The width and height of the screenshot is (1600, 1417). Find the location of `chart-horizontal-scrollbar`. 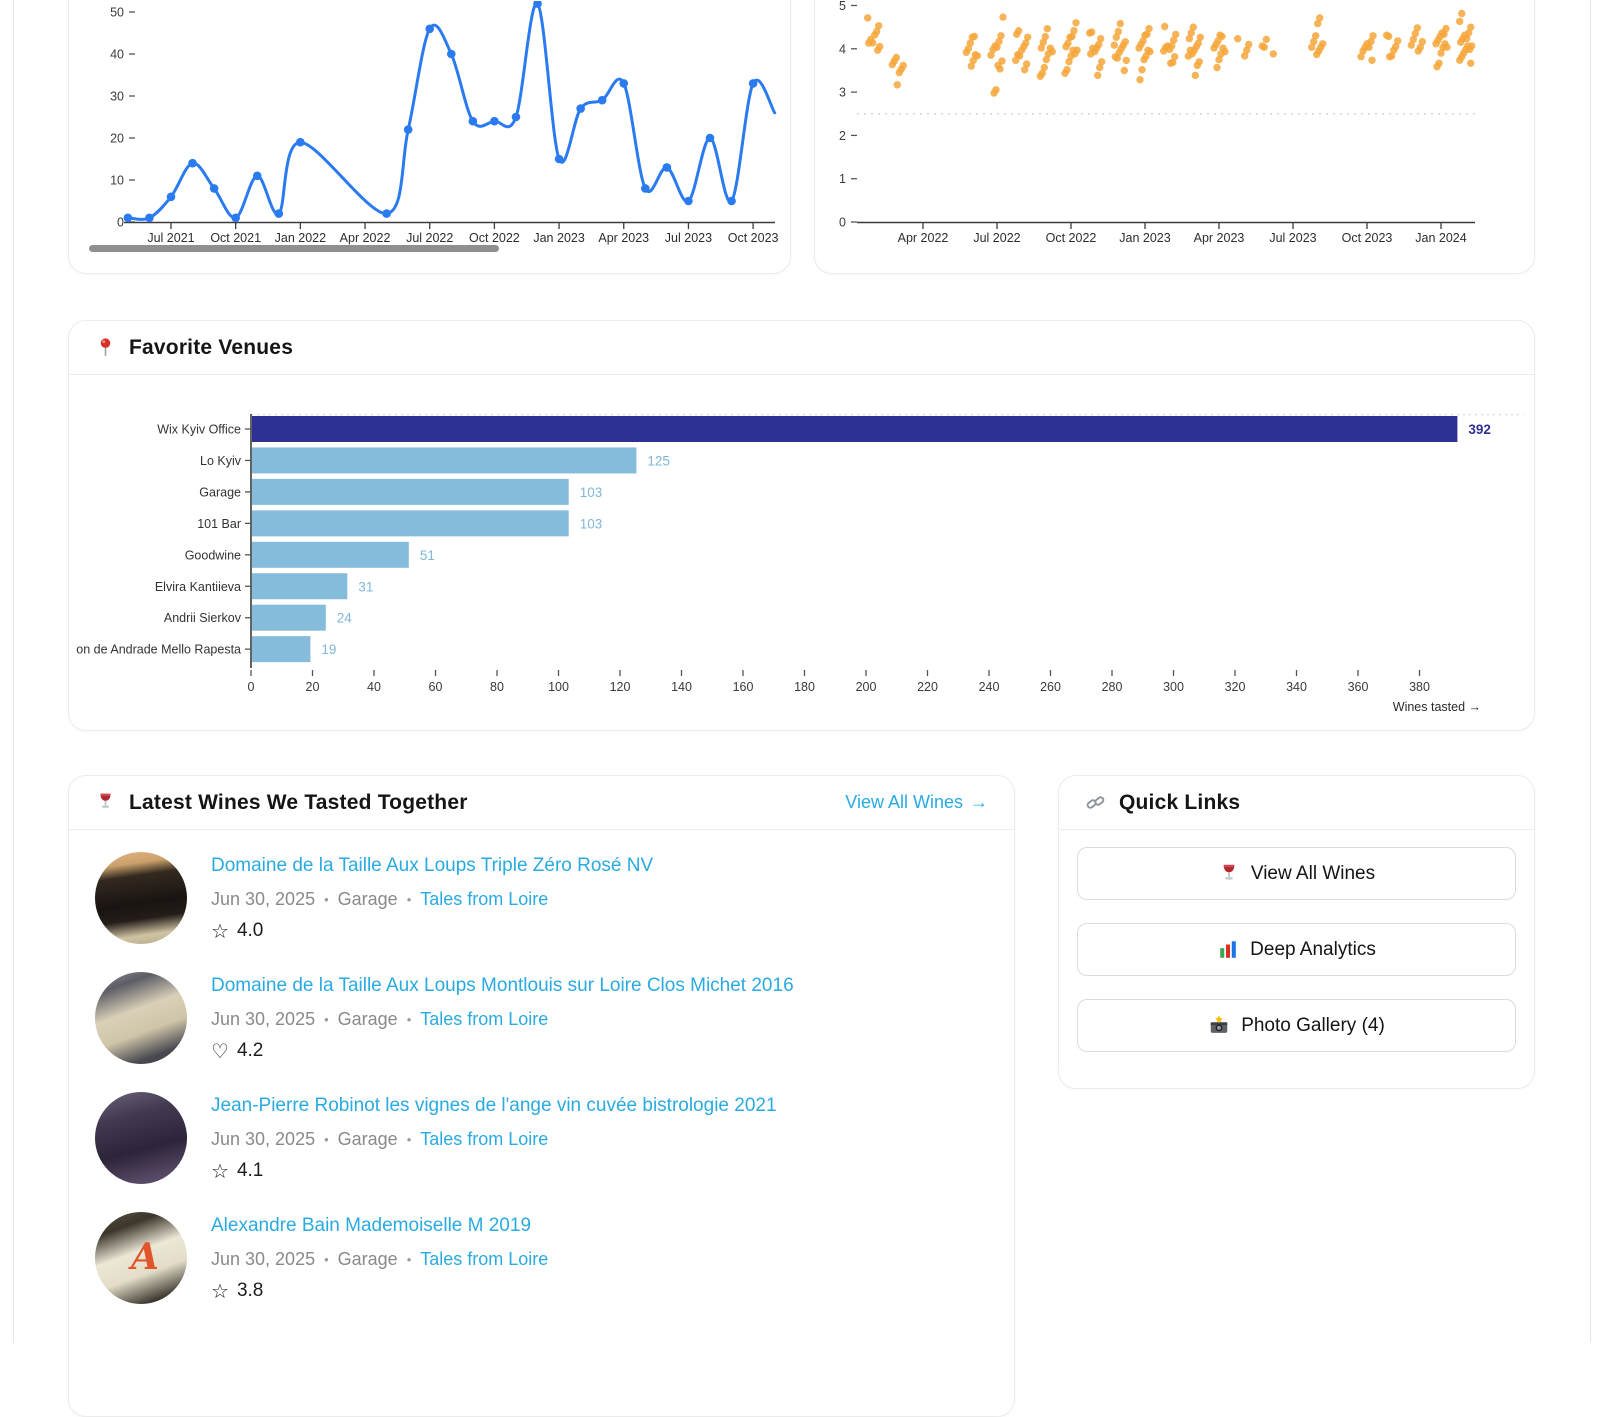

chart-horizontal-scrollbar is located at coordinates (294, 248).